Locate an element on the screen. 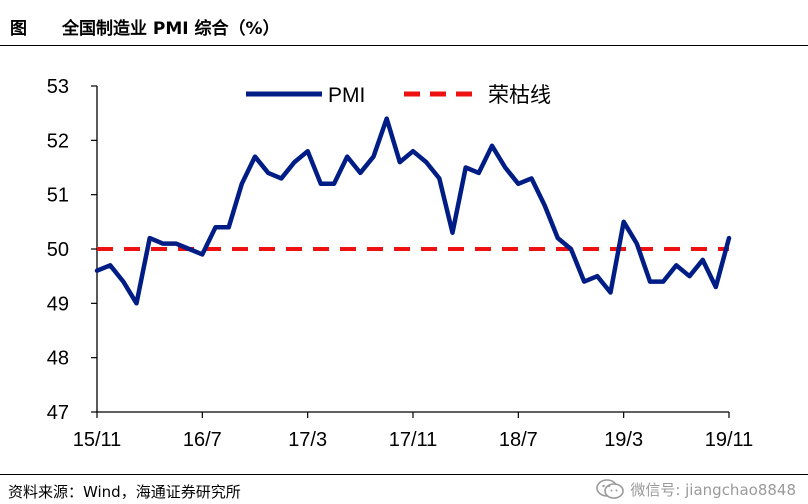 The height and width of the screenshot is (504, 808). x-tick-label: 17/11 is located at coordinates (413, 440).